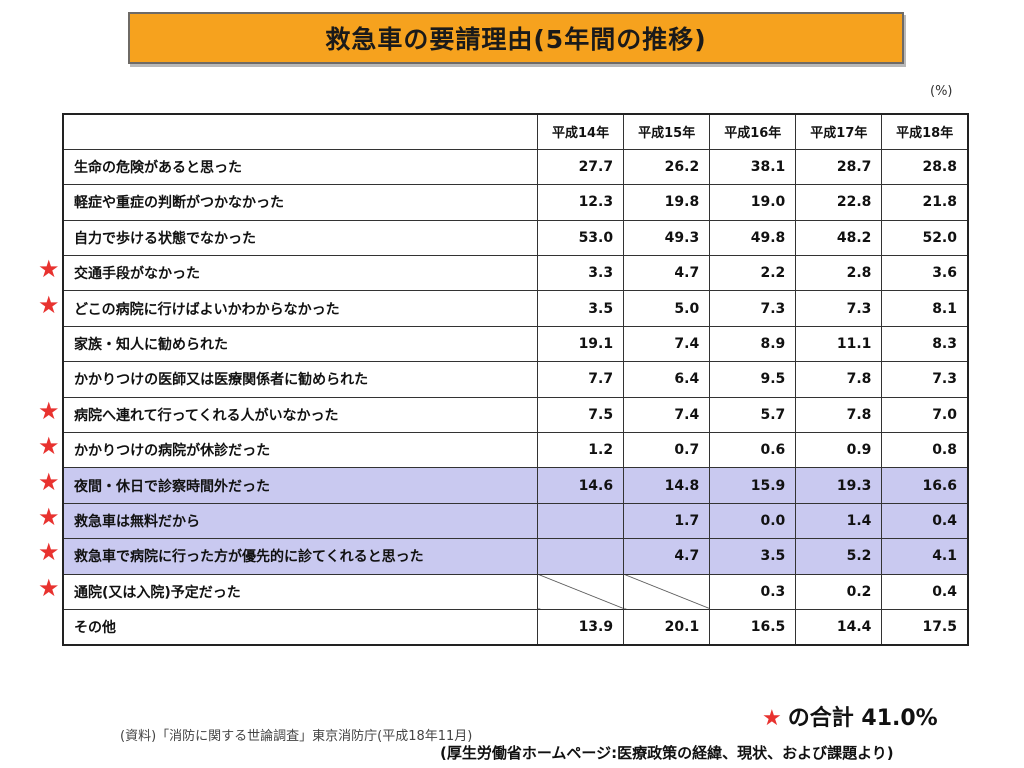 The width and height of the screenshot is (1024, 768). What do you see at coordinates (581, 167) in the screenshot?
I see `value-cell: 27.7` at bounding box center [581, 167].